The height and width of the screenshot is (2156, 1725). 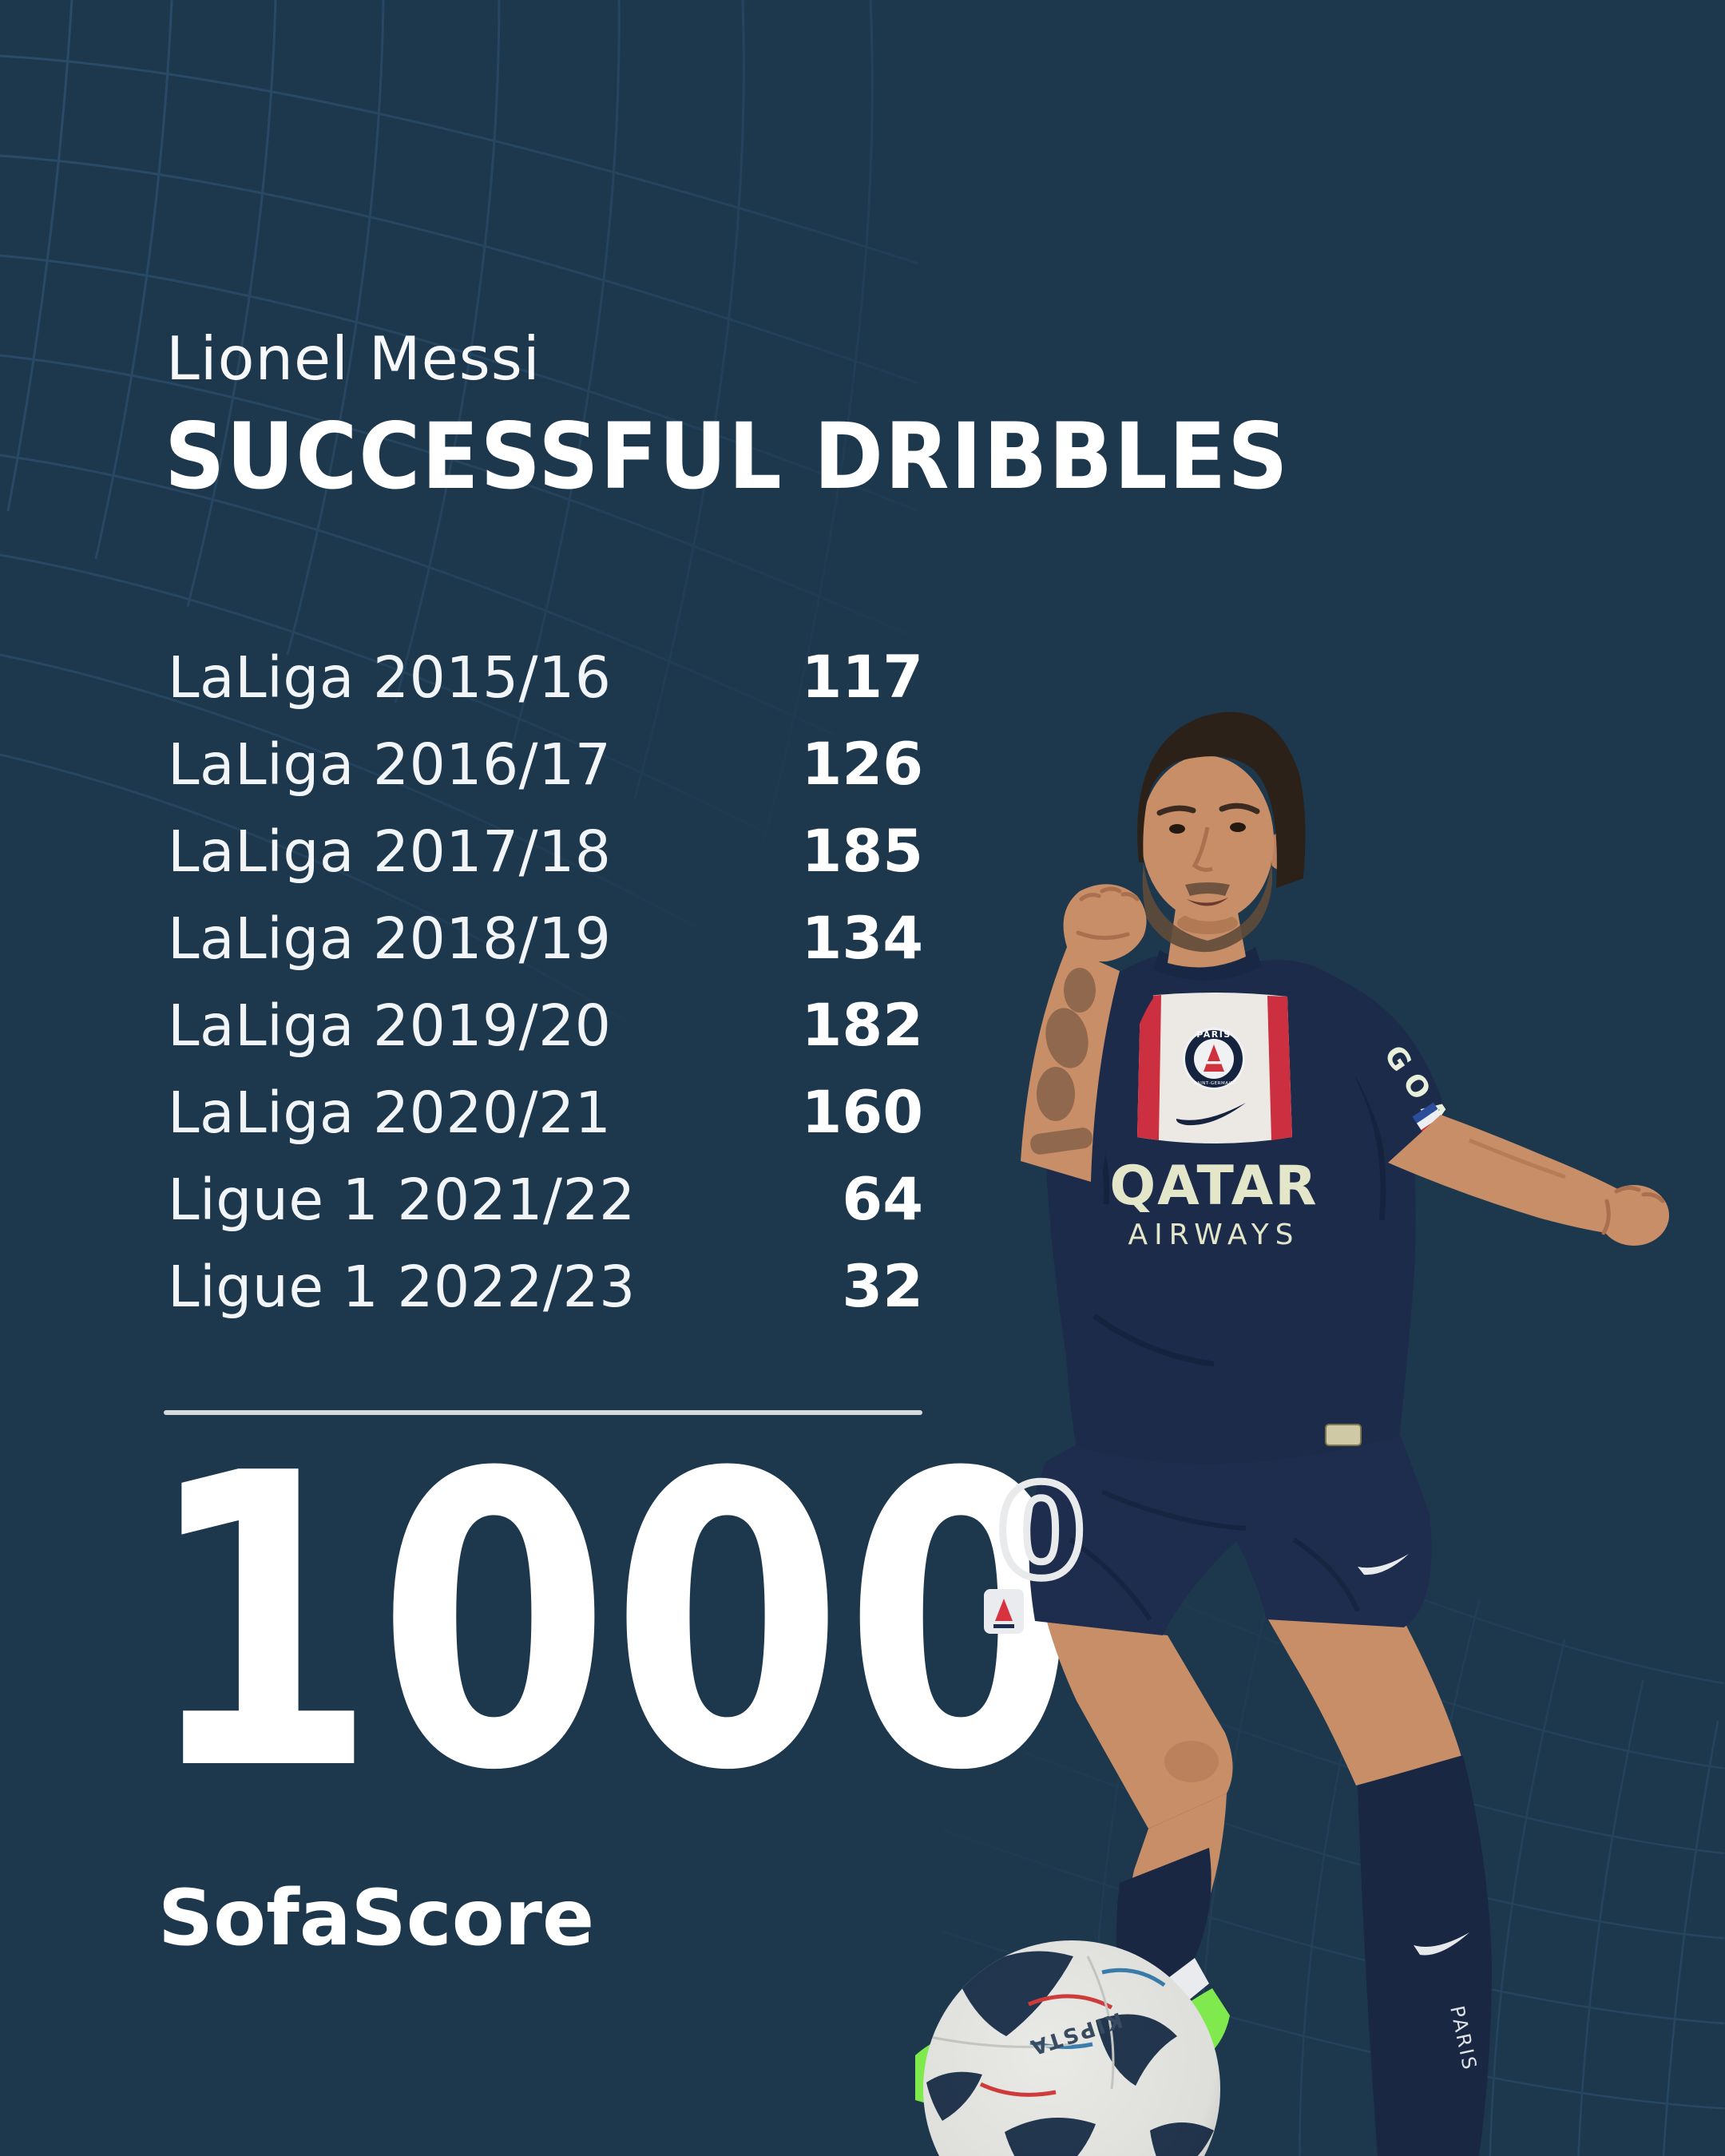 What do you see at coordinates (390, 939) in the screenshot?
I see `stat-row-label: LaLiga 2018/19` at bounding box center [390, 939].